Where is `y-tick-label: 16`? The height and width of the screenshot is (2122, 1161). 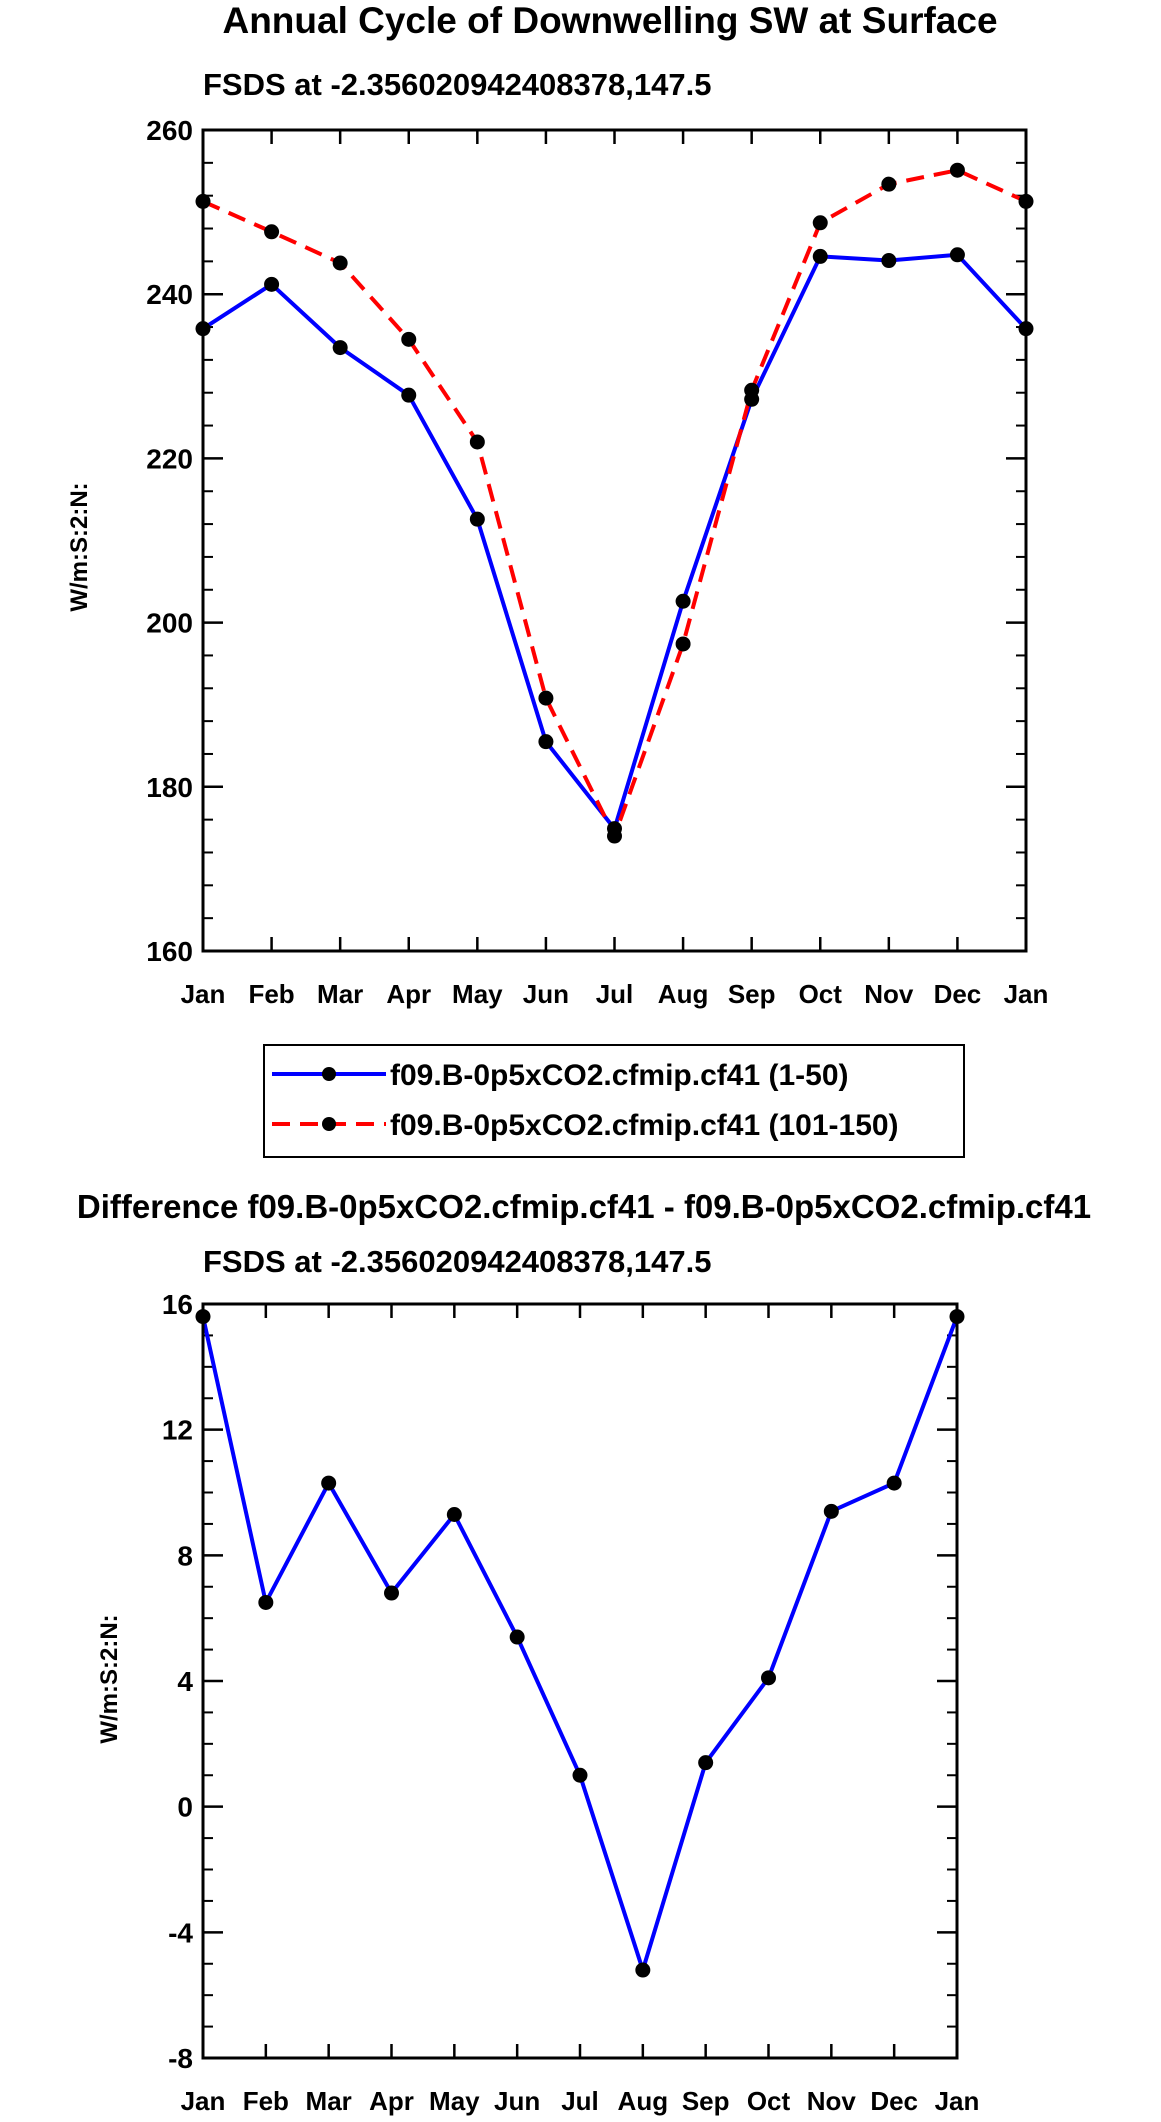 y-tick-label: 16 is located at coordinates (177, 1304).